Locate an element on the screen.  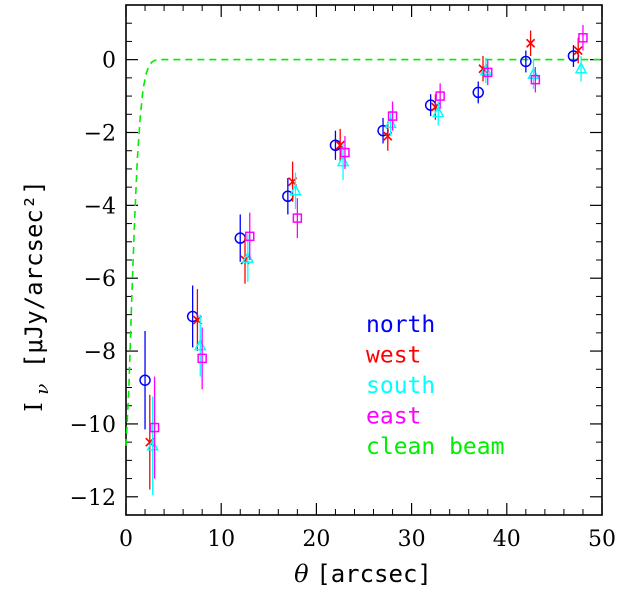
x-tick-label: 10 is located at coordinates (221, 539).